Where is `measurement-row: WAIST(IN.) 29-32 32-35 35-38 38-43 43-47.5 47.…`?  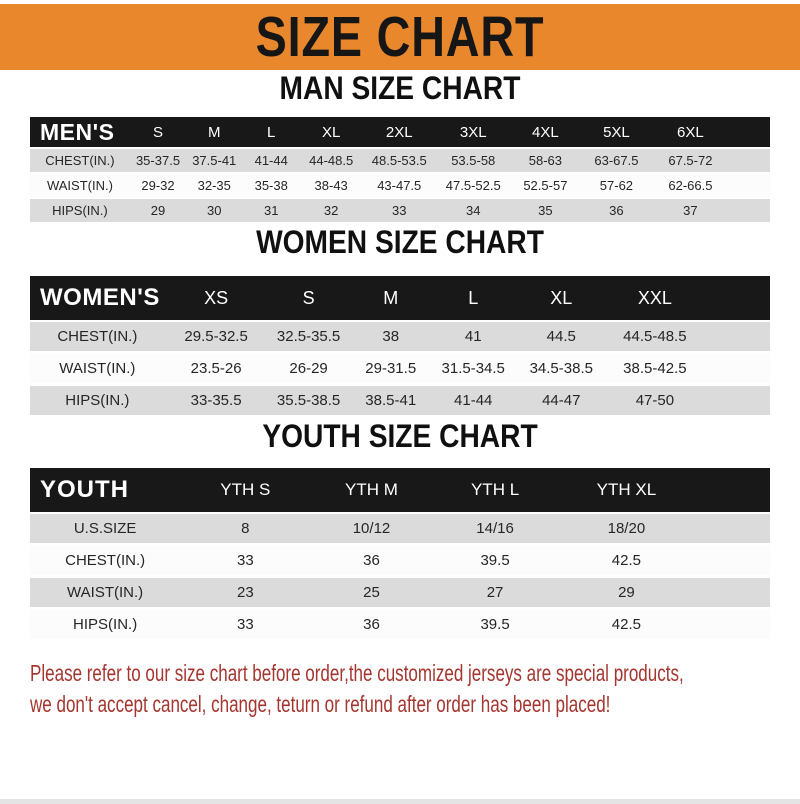
measurement-row: WAIST(IN.) 29-32 32-35 35-38 38-43 43-47.5 47.… is located at coordinates (400, 186).